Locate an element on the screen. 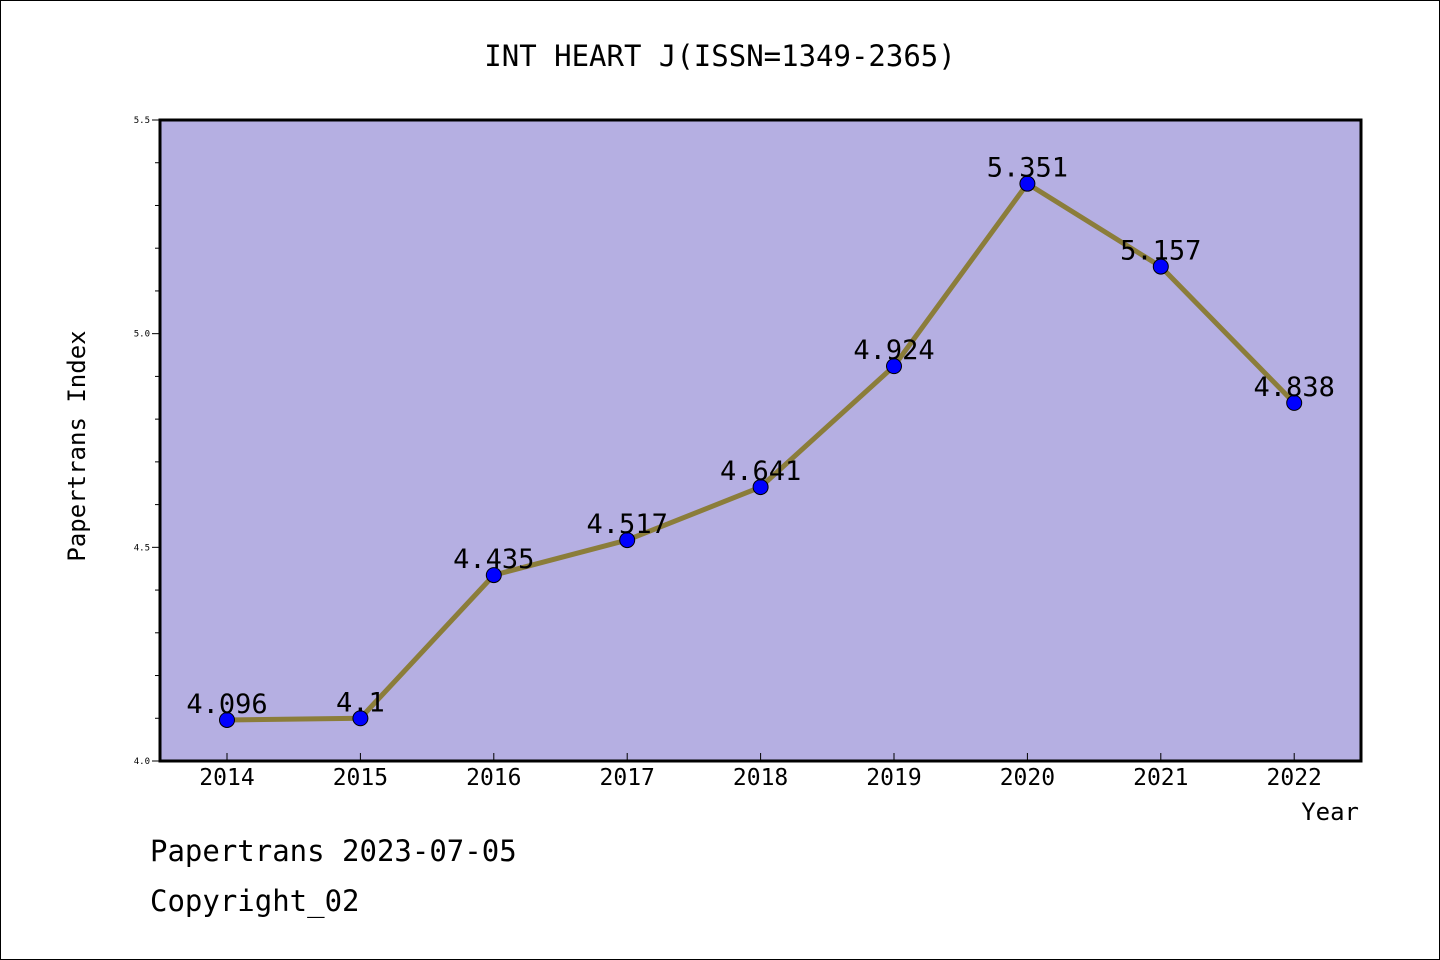 This screenshot has height=960, width=1440. footer-copyright: Copyright_02 is located at coordinates (255, 901).